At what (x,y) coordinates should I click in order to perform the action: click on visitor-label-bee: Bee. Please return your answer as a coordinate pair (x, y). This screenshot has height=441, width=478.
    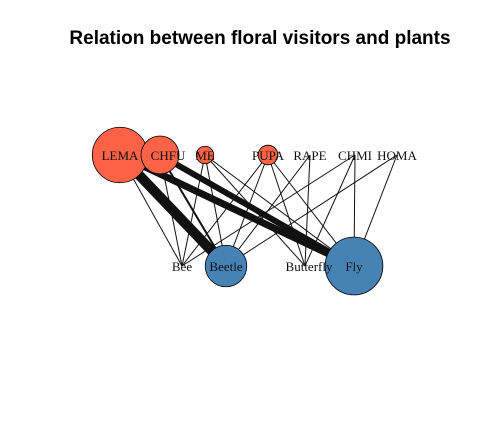
    Looking at the image, I should click on (182, 266).